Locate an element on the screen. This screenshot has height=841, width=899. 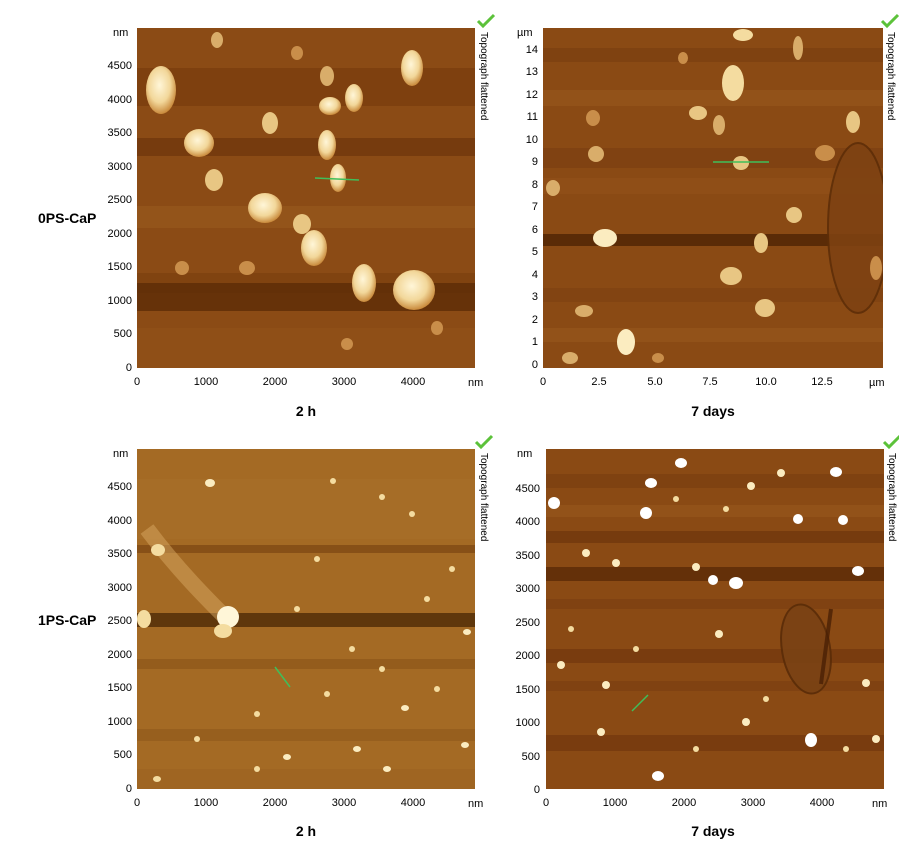
y-tick-label: 2500 is located at coordinates (119, 200).